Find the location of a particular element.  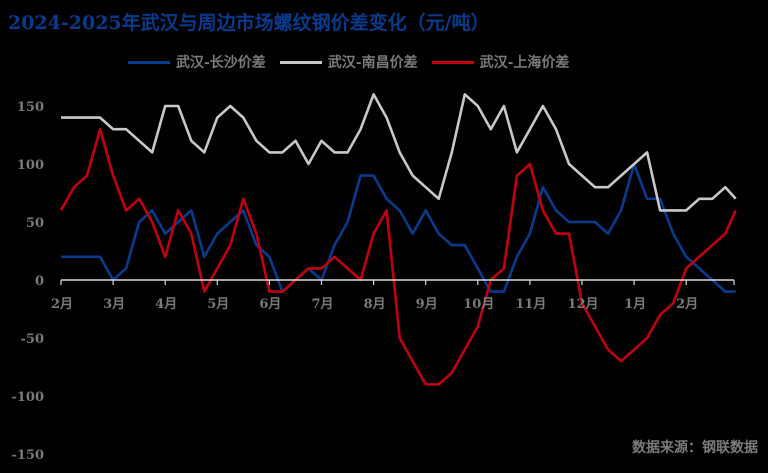

x-tick-label: 4月 is located at coordinates (166, 304).